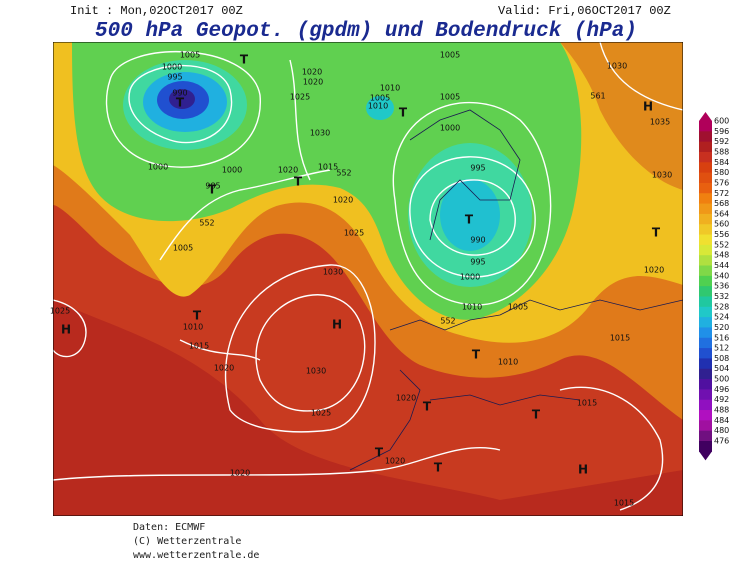 Image resolution: width=732 pixels, height=565 pixels. Describe the element at coordinates (721, 141) in the screenshot. I see `colorbar-label: 592` at that location.